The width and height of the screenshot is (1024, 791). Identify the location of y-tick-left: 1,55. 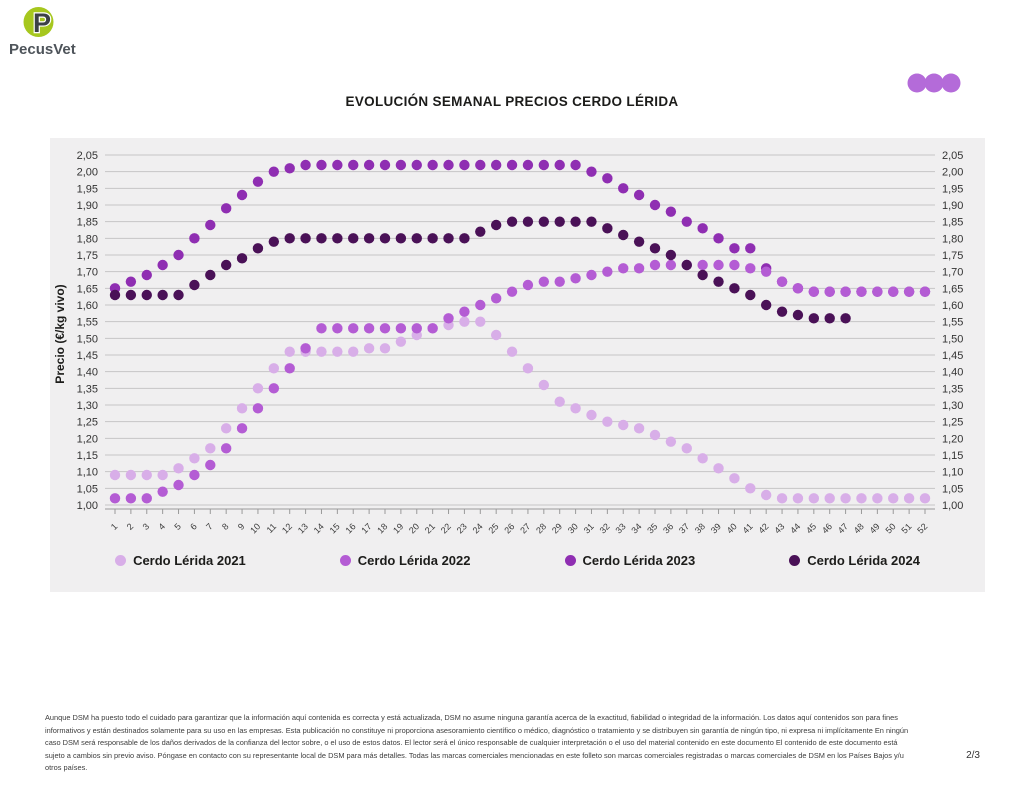
(87, 323).